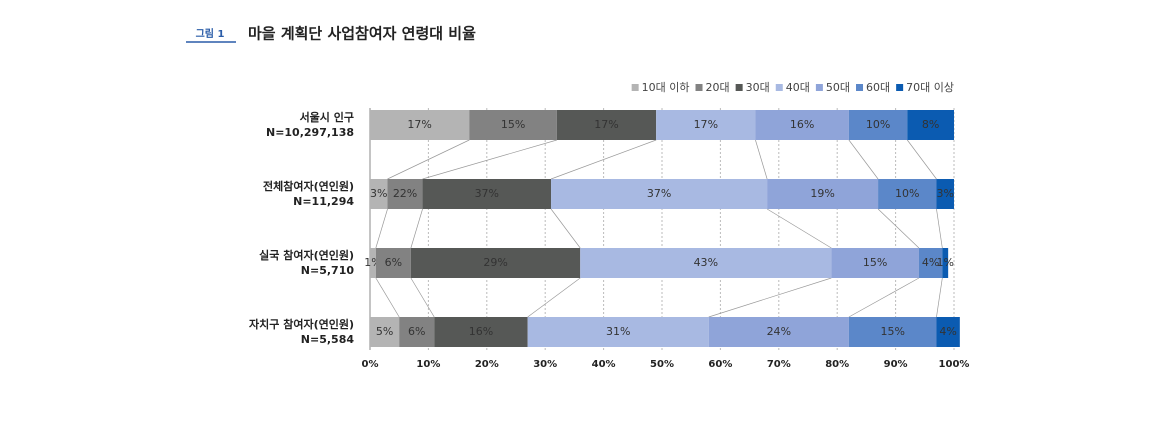 The height and width of the screenshot is (444, 1170). Describe the element at coordinates (328, 339) in the screenshot. I see `sample-size-label: N=5,584` at that location.